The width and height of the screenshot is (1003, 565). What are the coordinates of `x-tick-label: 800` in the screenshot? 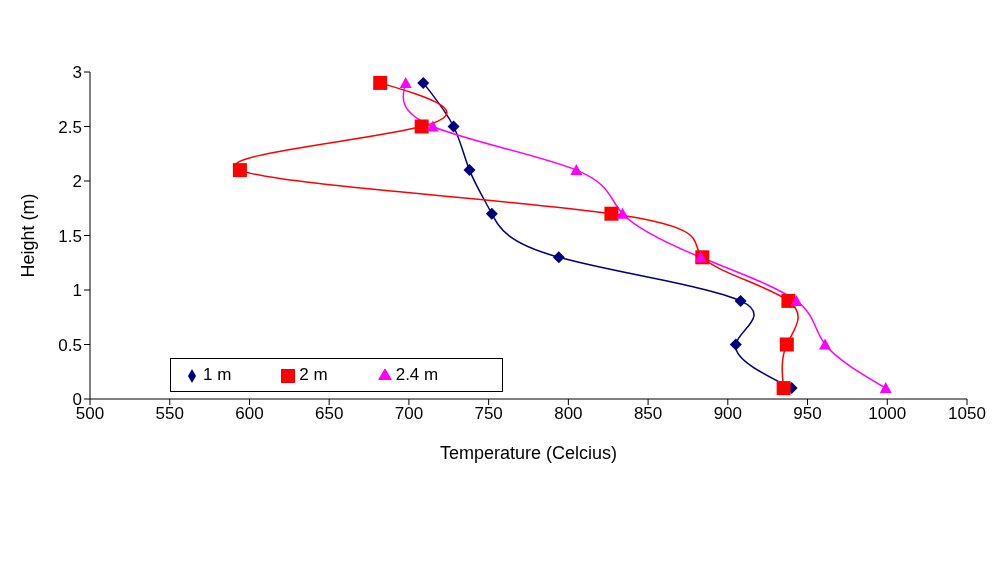 It's located at (568, 414).